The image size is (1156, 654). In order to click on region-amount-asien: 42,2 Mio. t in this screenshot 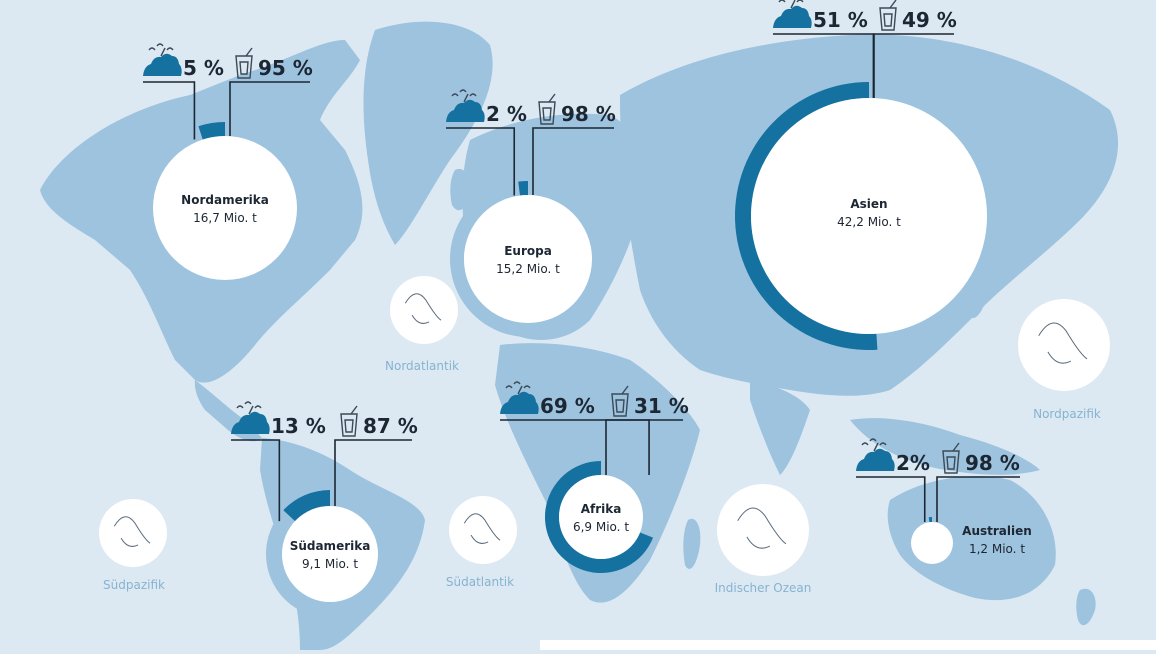, I will do `click(869, 222)`.